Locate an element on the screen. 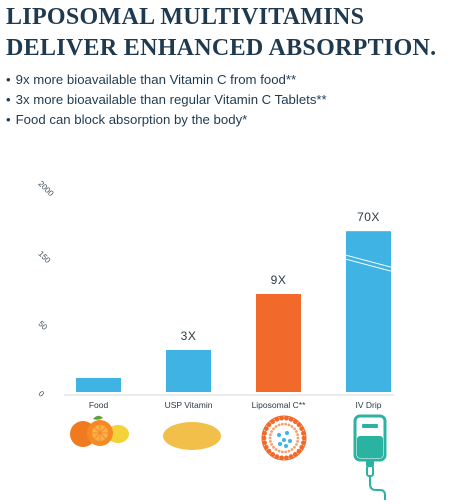 The width and height of the screenshot is (460, 504). y-axis: 0 50 150 2000 is located at coordinates (45, 289).